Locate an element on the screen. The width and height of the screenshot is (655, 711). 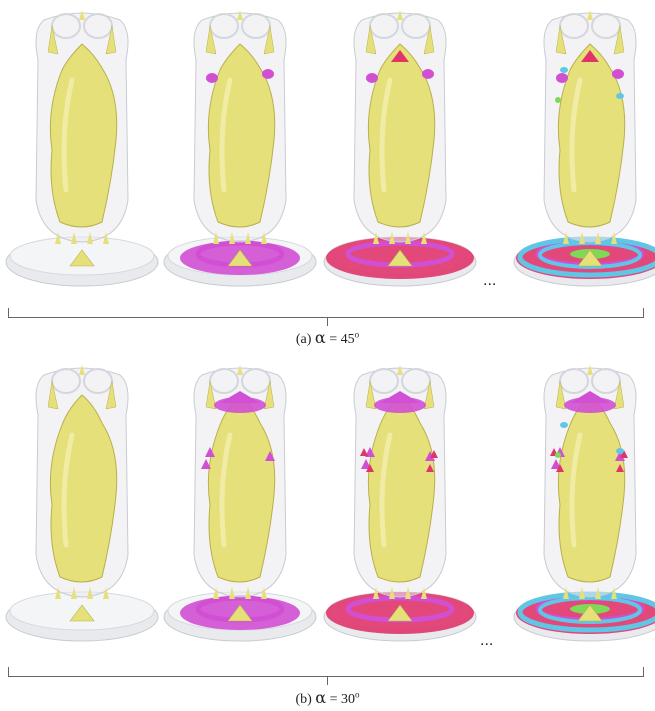
caption-b-degree: o is located at coordinates (357, 694).